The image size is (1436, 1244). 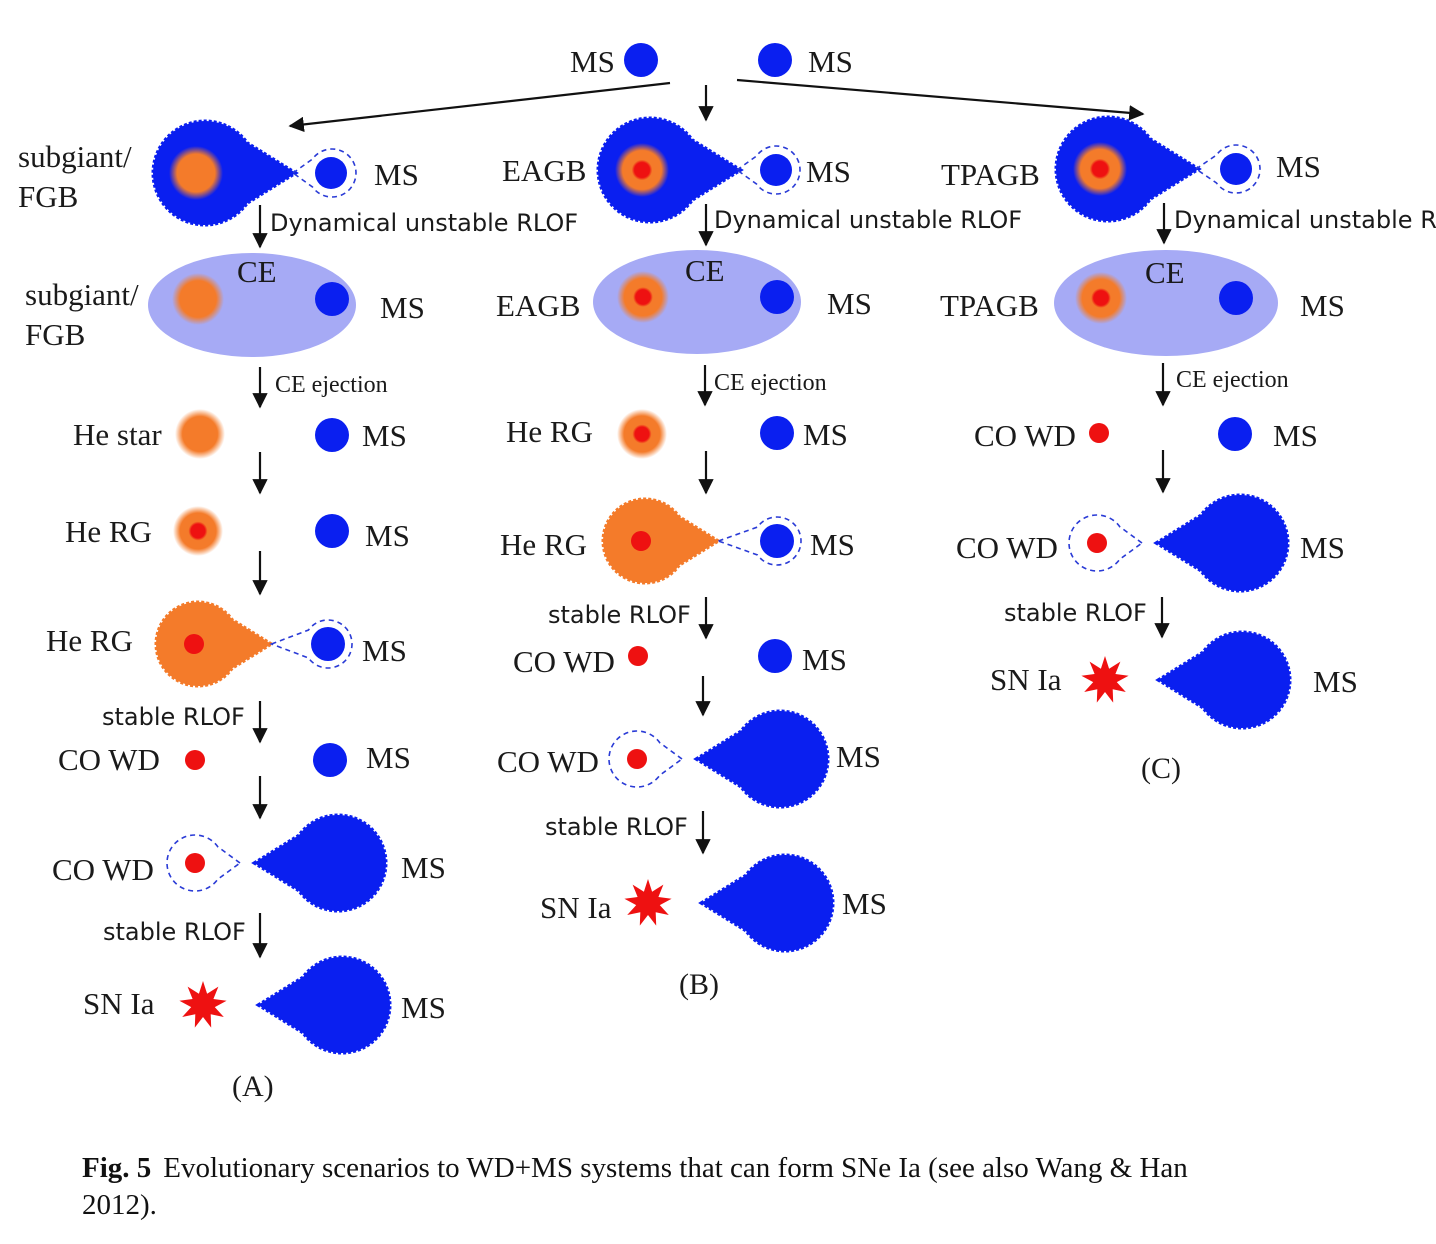 What do you see at coordinates (479, 107) in the screenshot?
I see `branch-arrow-a` at bounding box center [479, 107].